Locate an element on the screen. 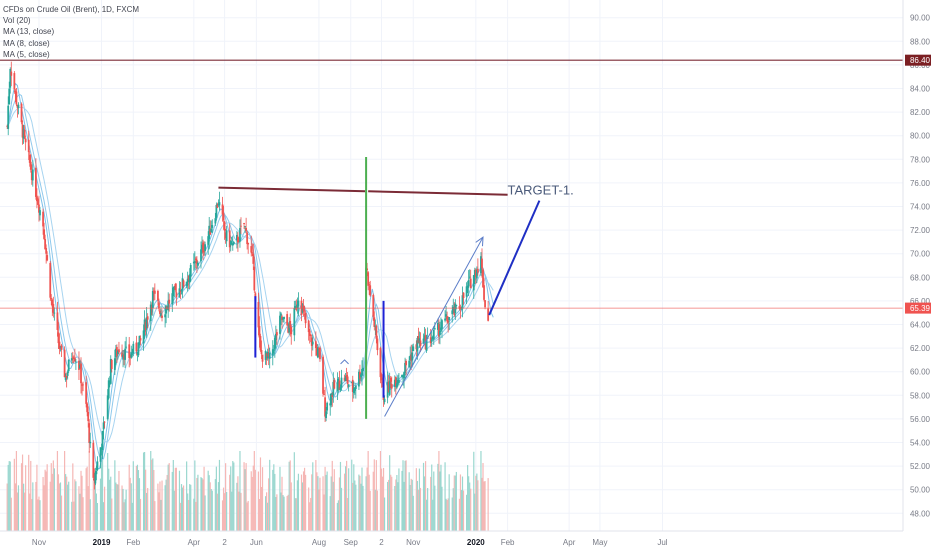  x-tick-label-5: Jun is located at coordinates (256, 542).